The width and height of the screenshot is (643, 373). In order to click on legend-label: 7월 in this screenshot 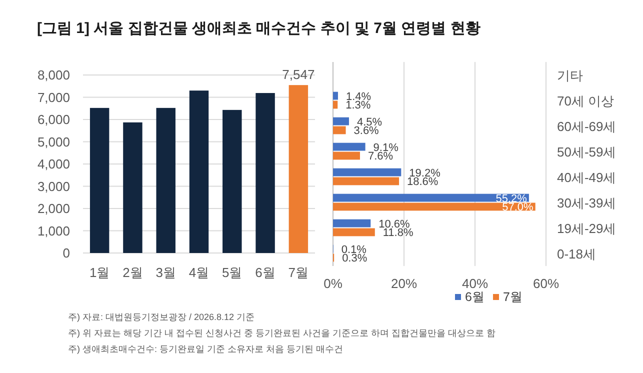, I will do `click(513, 297)`.